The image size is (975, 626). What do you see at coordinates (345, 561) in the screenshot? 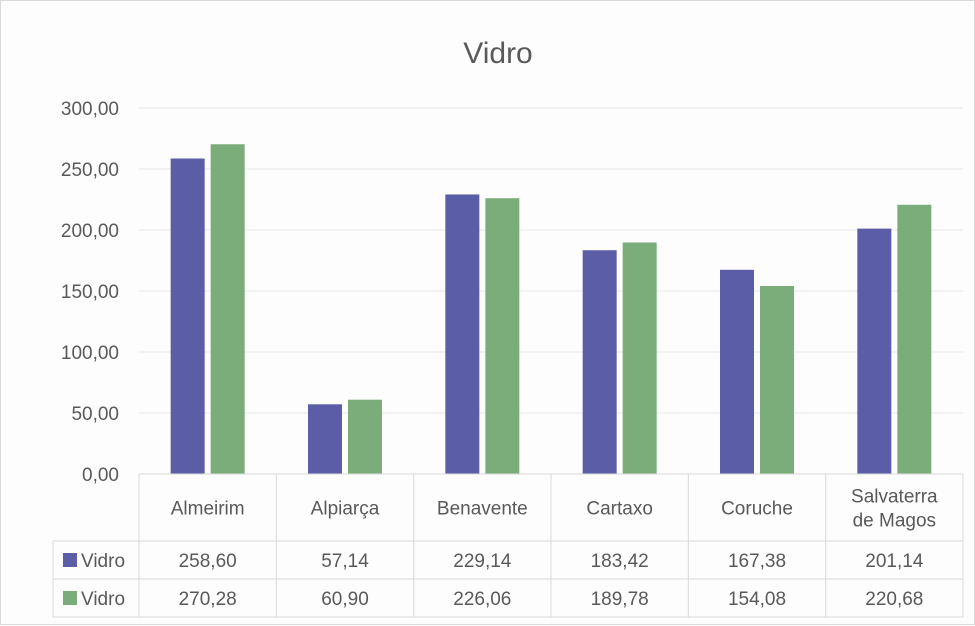
I see `data-table-value: 57,14` at bounding box center [345, 561].